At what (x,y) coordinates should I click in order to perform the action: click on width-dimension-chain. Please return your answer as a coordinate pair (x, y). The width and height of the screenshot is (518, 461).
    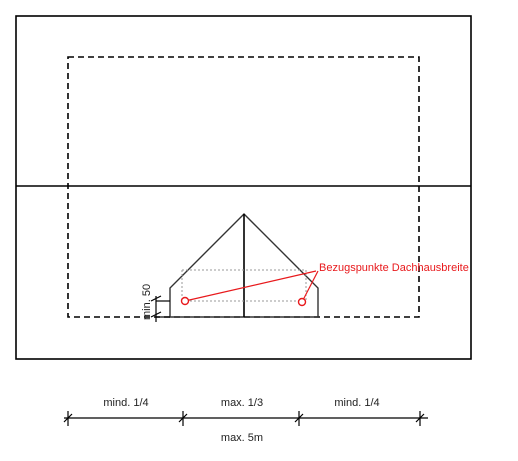
    Looking at the image, I should click on (245, 418).